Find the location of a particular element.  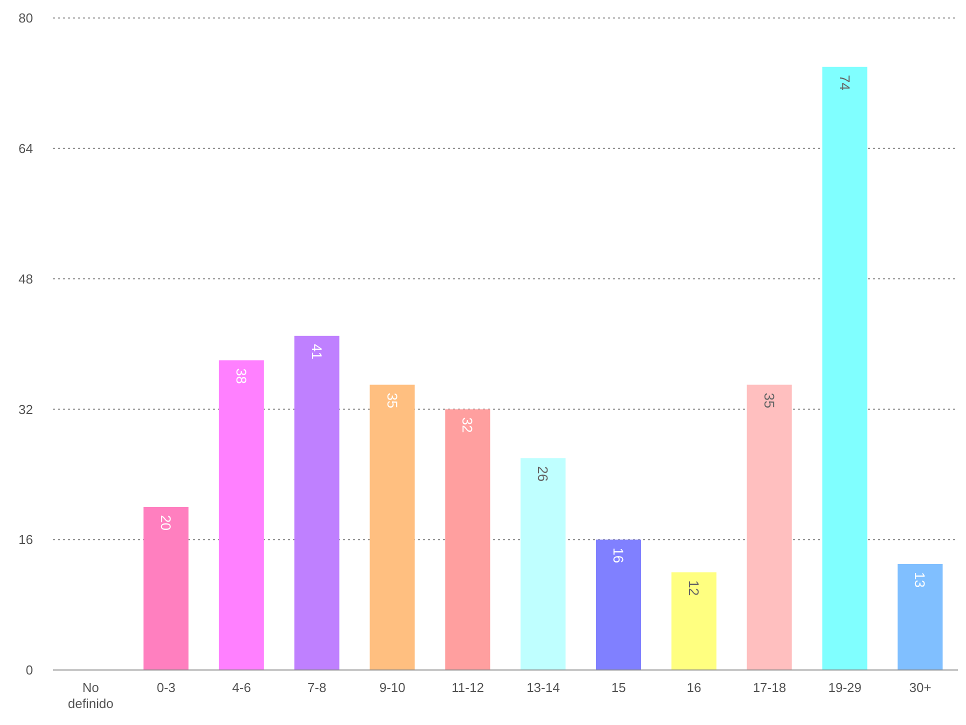

y-tick-label: 64 is located at coordinates (25, 148).